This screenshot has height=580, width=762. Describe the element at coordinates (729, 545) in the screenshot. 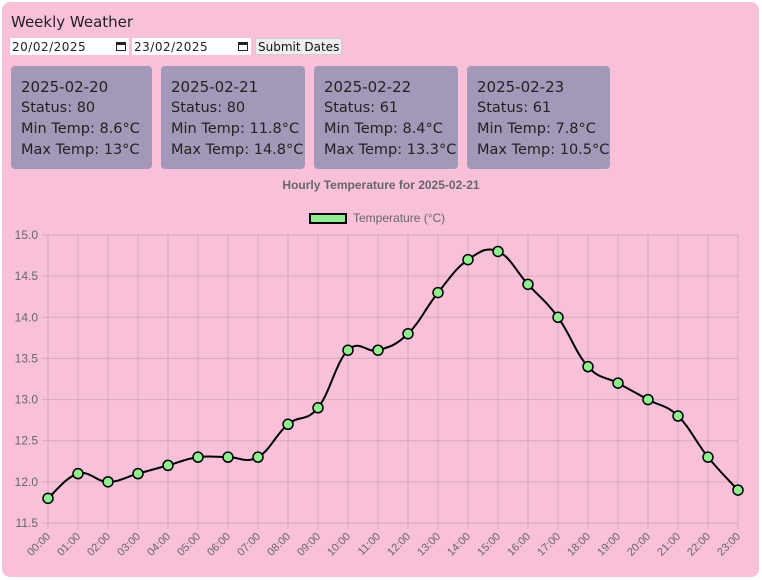

I see `x-tick-label: 23:00` at that location.